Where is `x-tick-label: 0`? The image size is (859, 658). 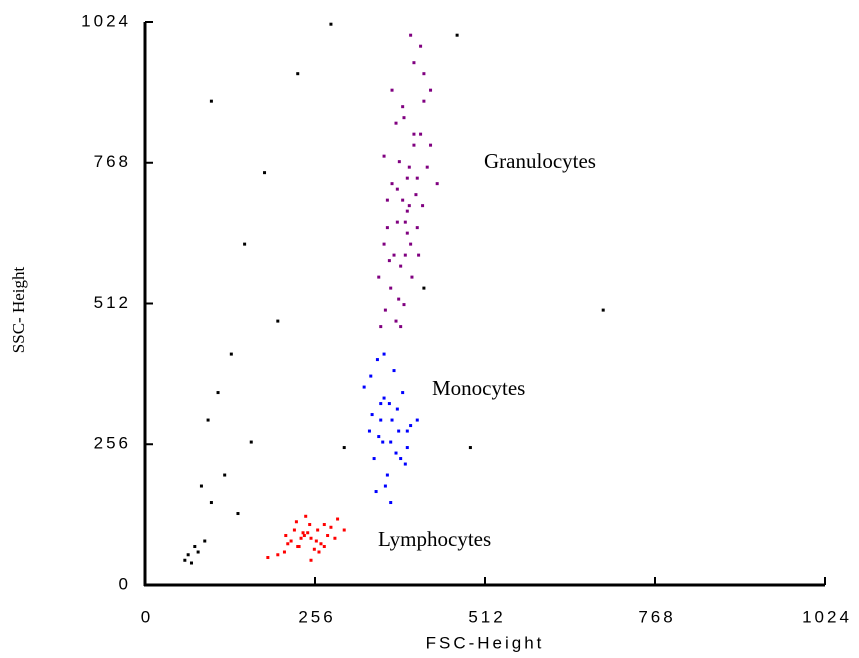
x-tick-label: 0 is located at coordinates (147, 616).